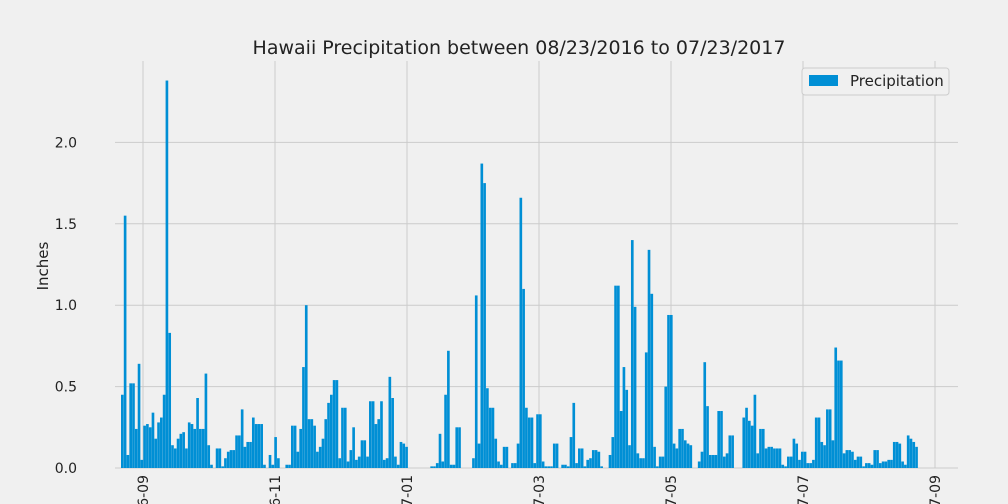 The height and width of the screenshot is (504, 1008). I want to click on x-tick-label: 7-03, so click(540, 489).